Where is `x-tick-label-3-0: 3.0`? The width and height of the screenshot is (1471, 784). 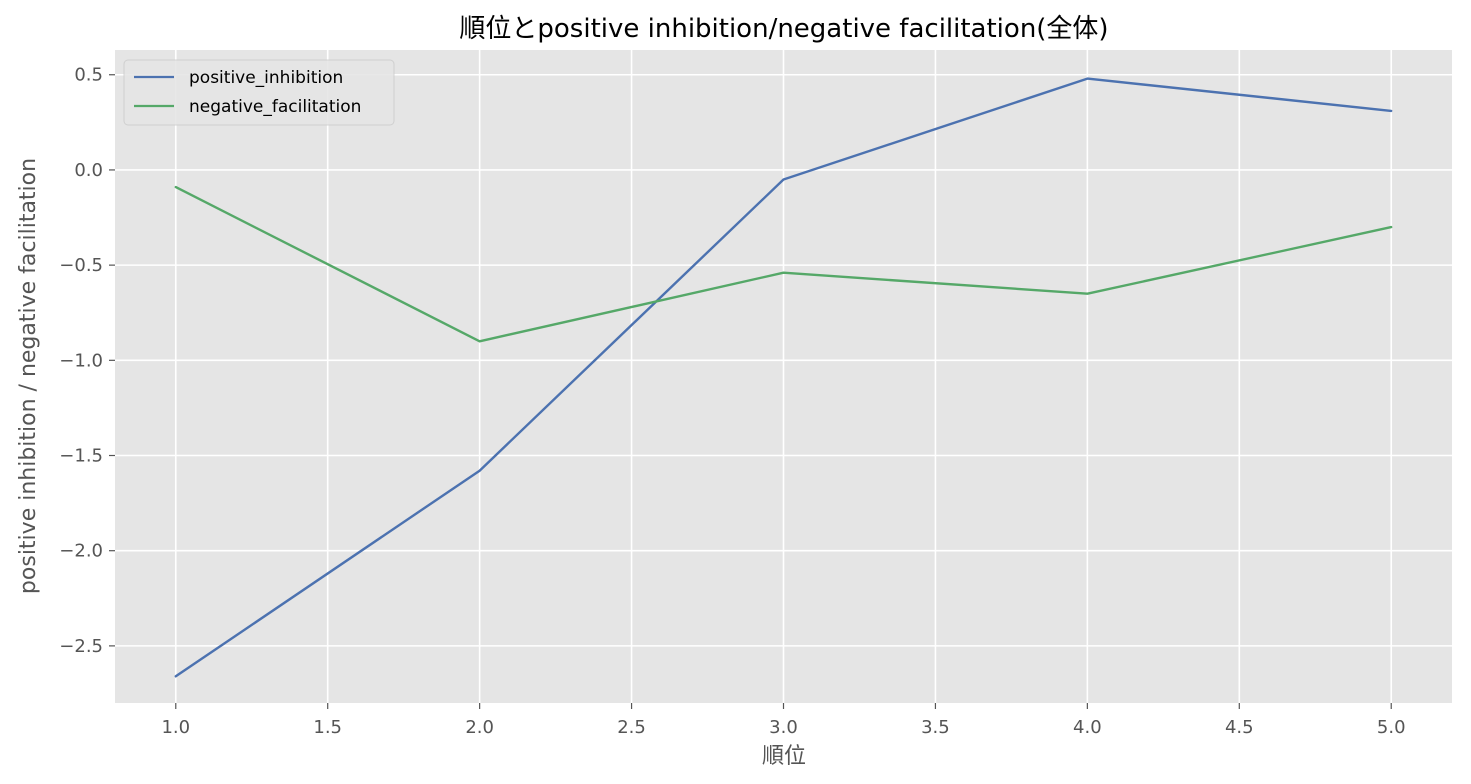 x-tick-label-3-0: 3.0 is located at coordinates (783, 727).